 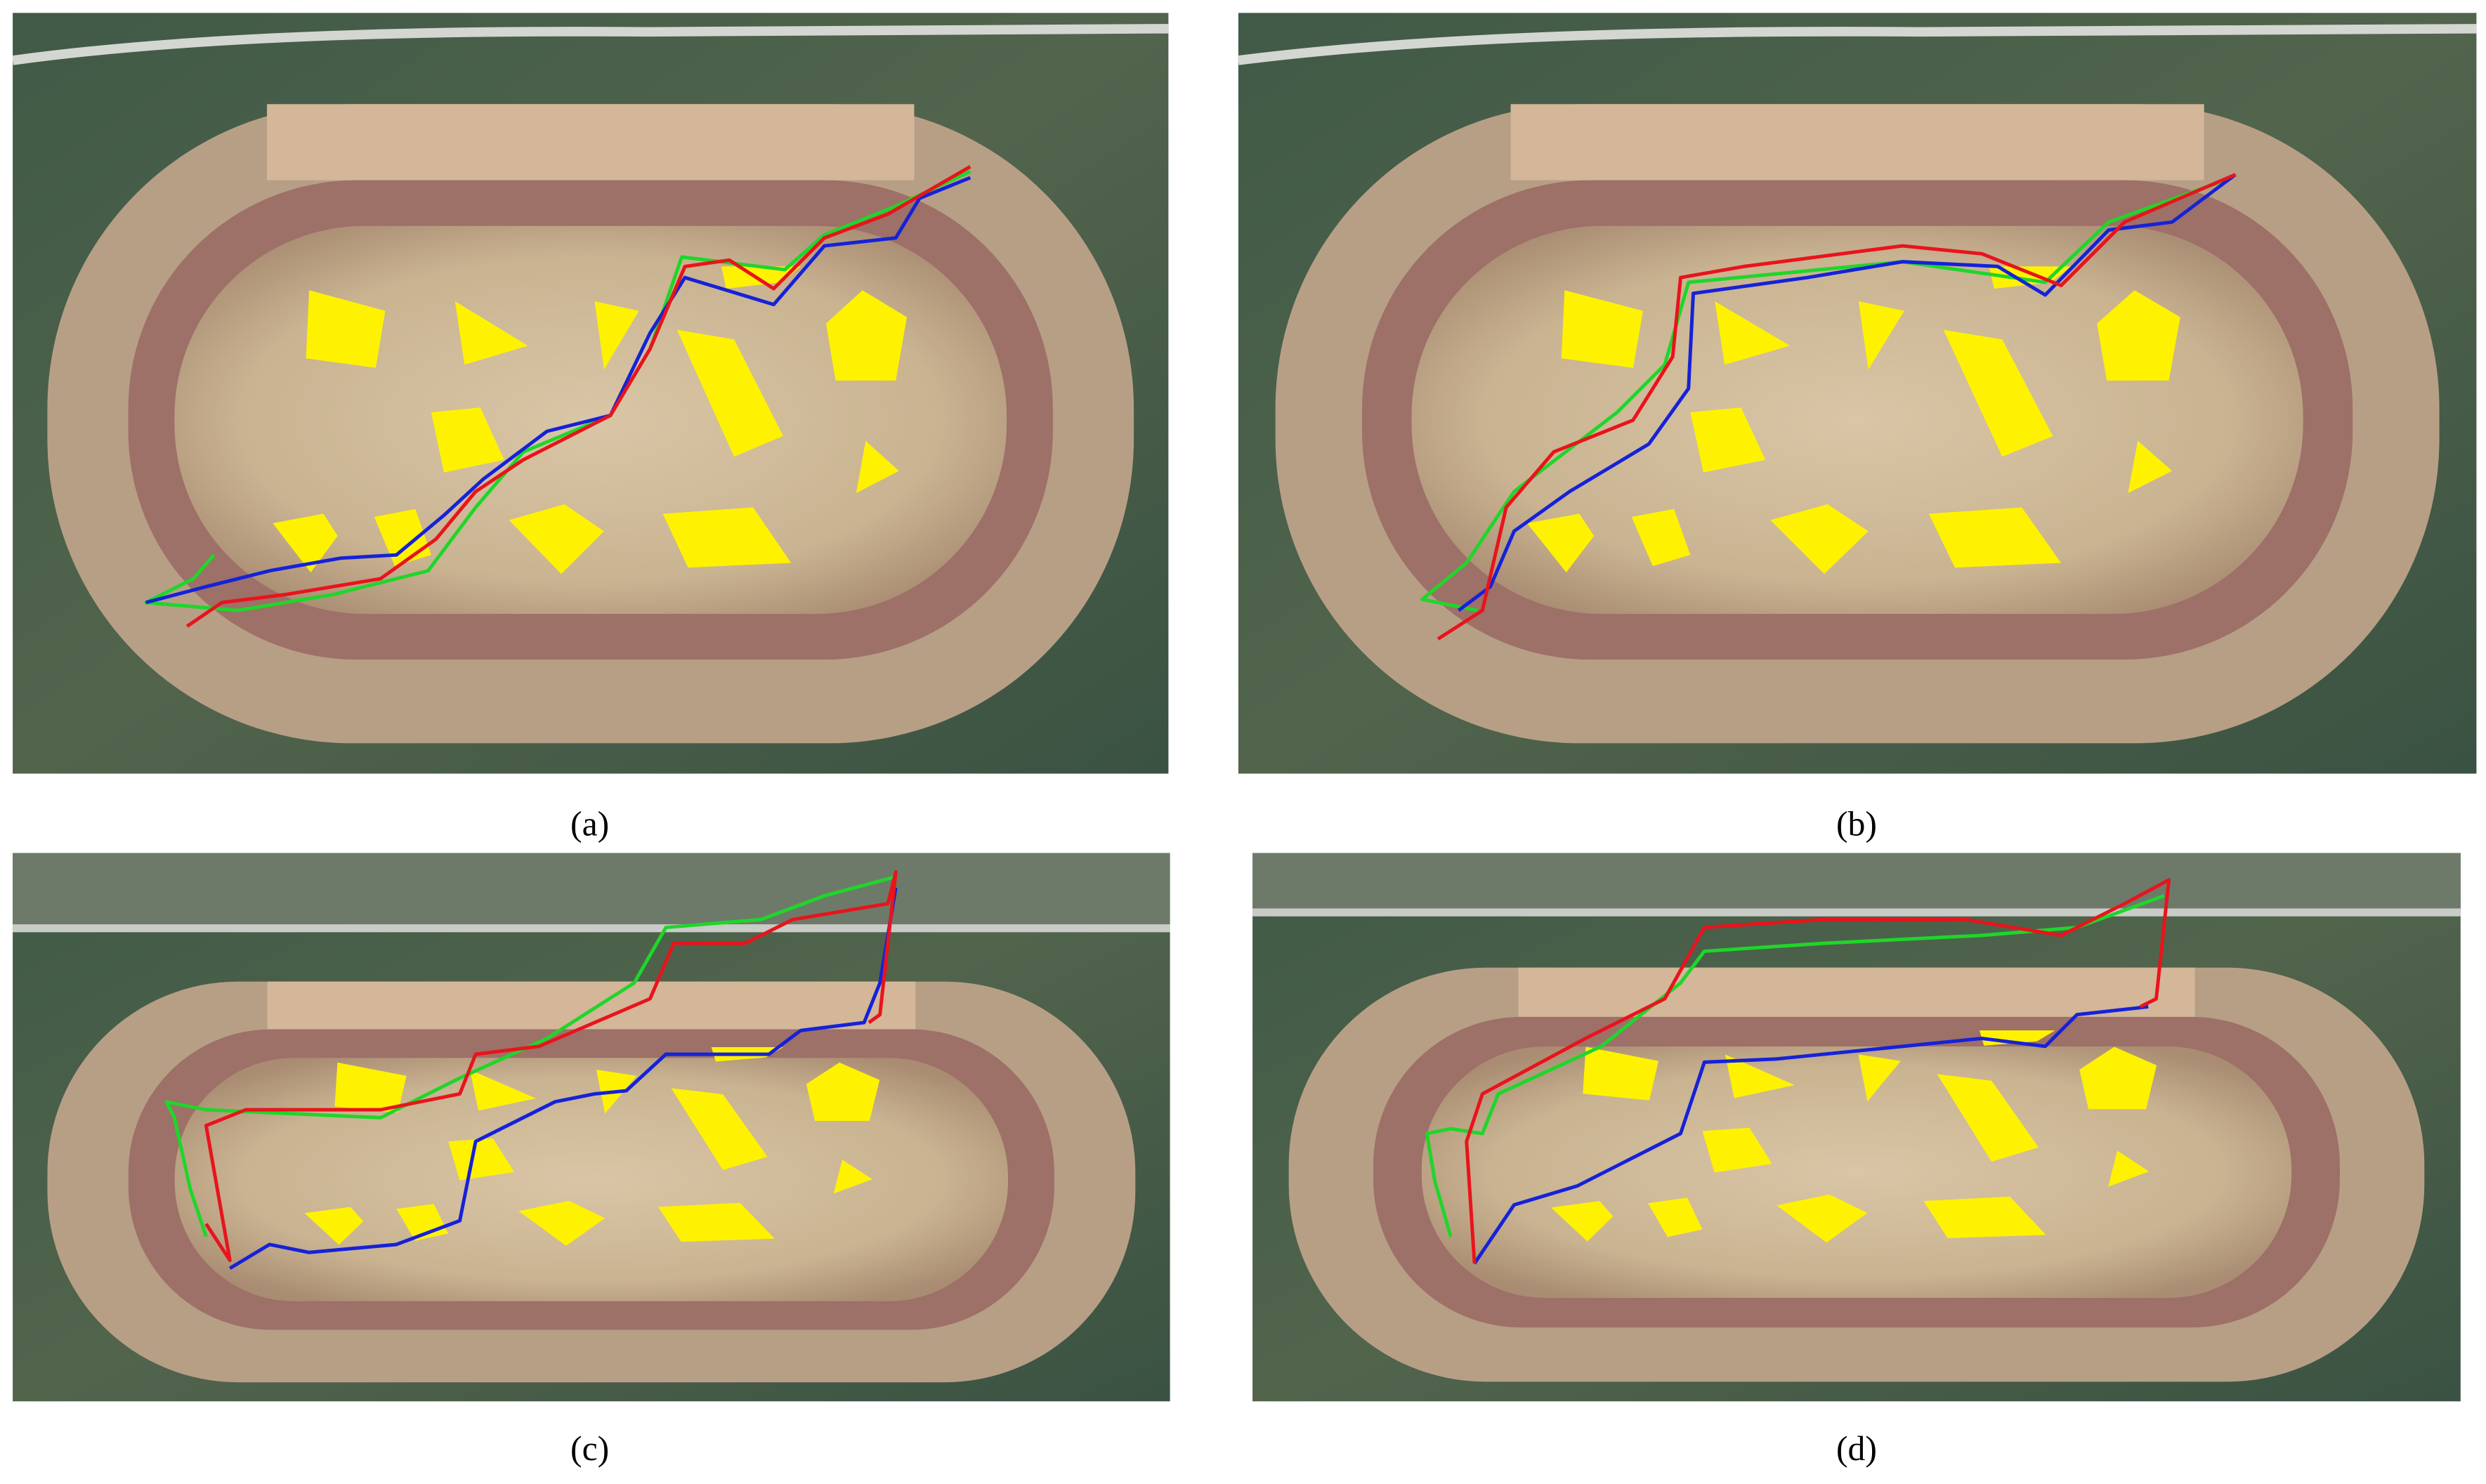 I want to click on panel-label: (c), so click(x=589, y=1448).